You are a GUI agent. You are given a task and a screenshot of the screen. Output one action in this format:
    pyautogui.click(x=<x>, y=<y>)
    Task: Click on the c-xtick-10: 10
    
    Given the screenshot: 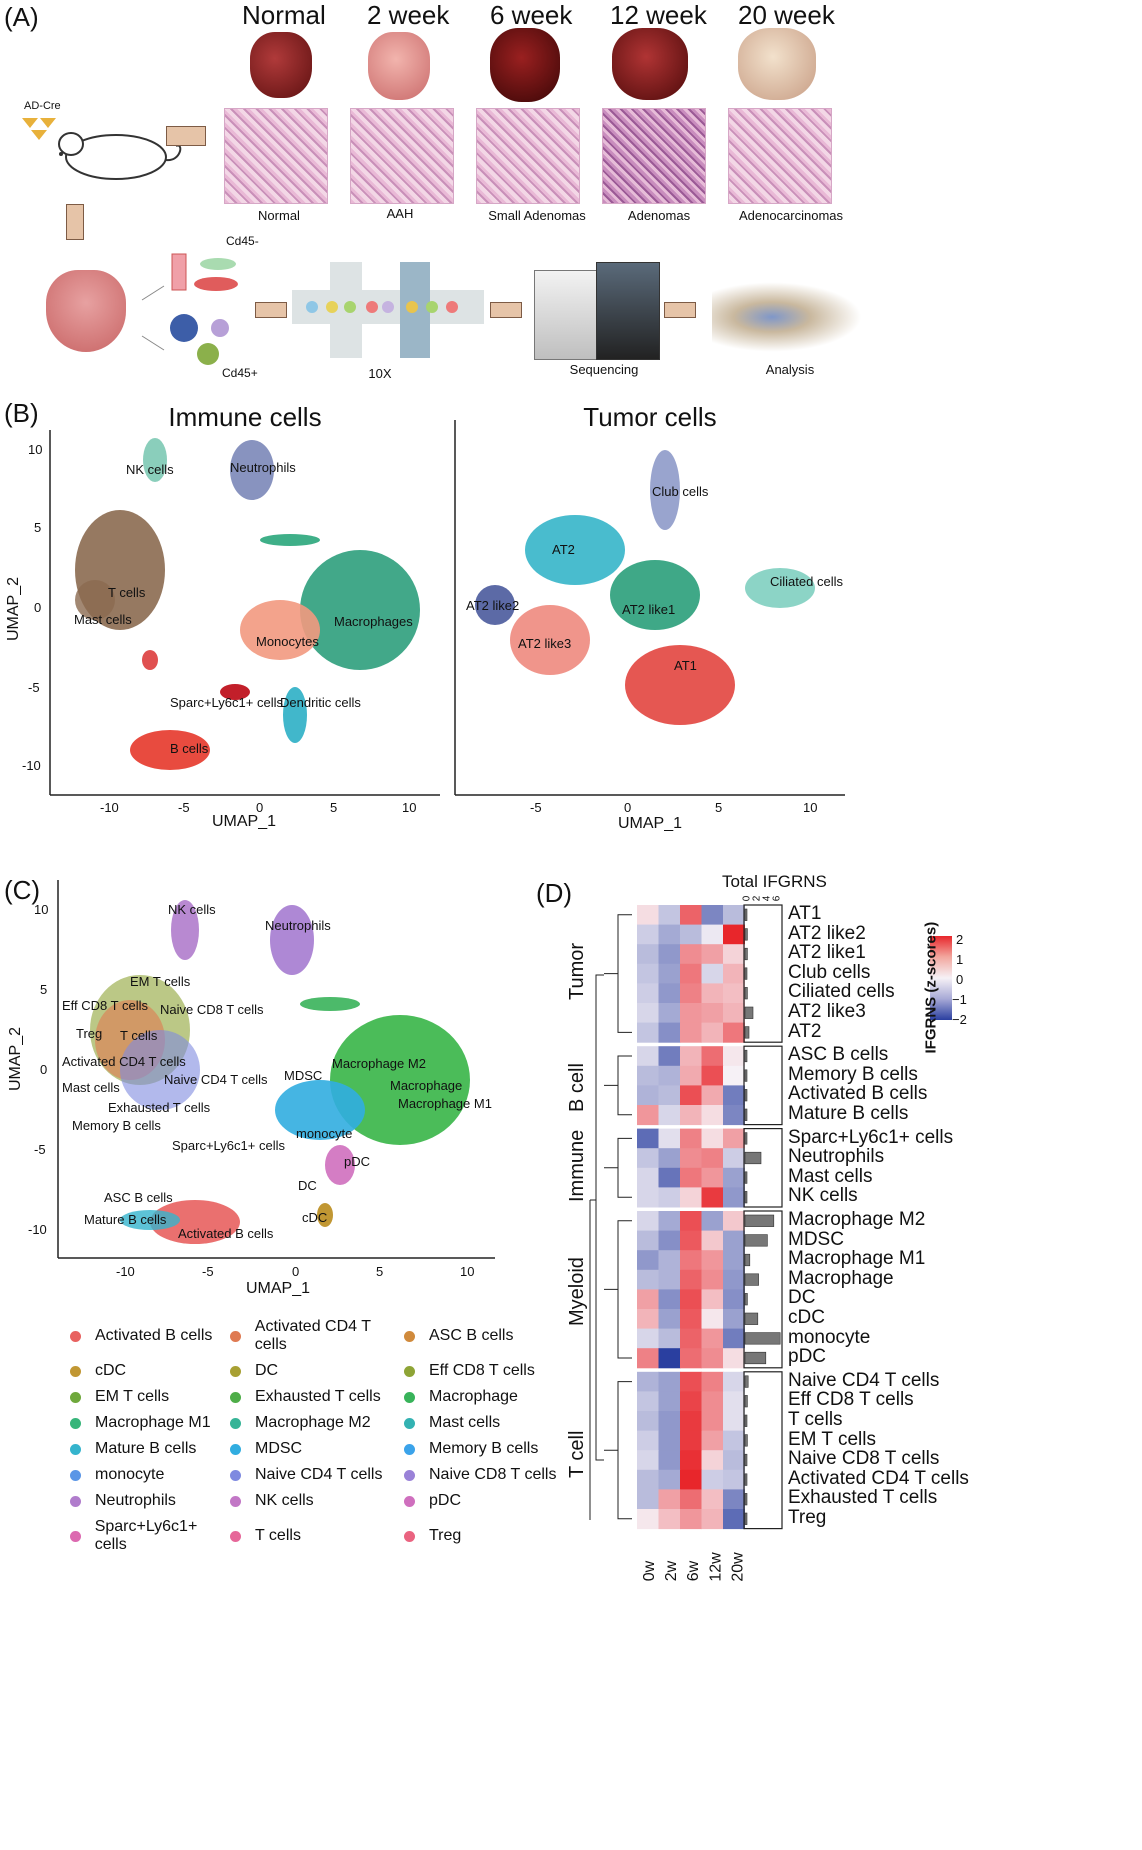 What is the action you would take?
    pyautogui.click(x=467, y=1271)
    